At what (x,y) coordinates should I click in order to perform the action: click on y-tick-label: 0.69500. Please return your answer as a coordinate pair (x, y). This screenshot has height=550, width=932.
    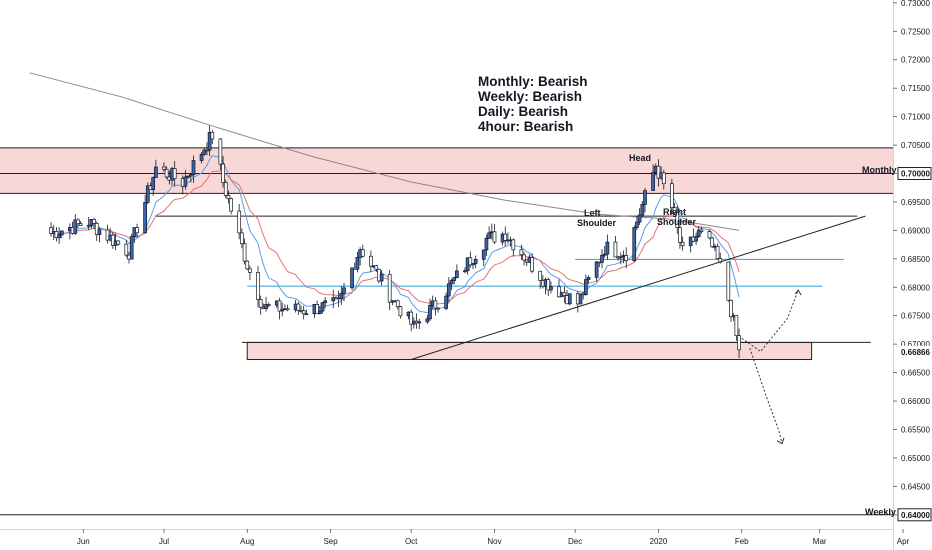
    Looking at the image, I should click on (915, 202).